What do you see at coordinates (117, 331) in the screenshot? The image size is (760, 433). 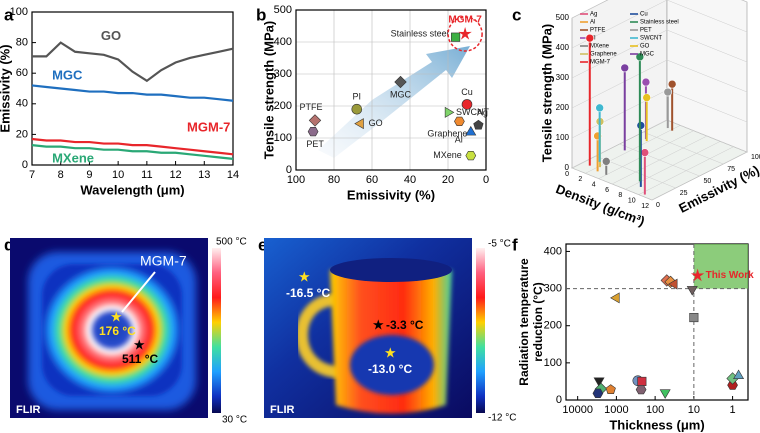 I see `temperature-label: 176 °C` at bounding box center [117, 331].